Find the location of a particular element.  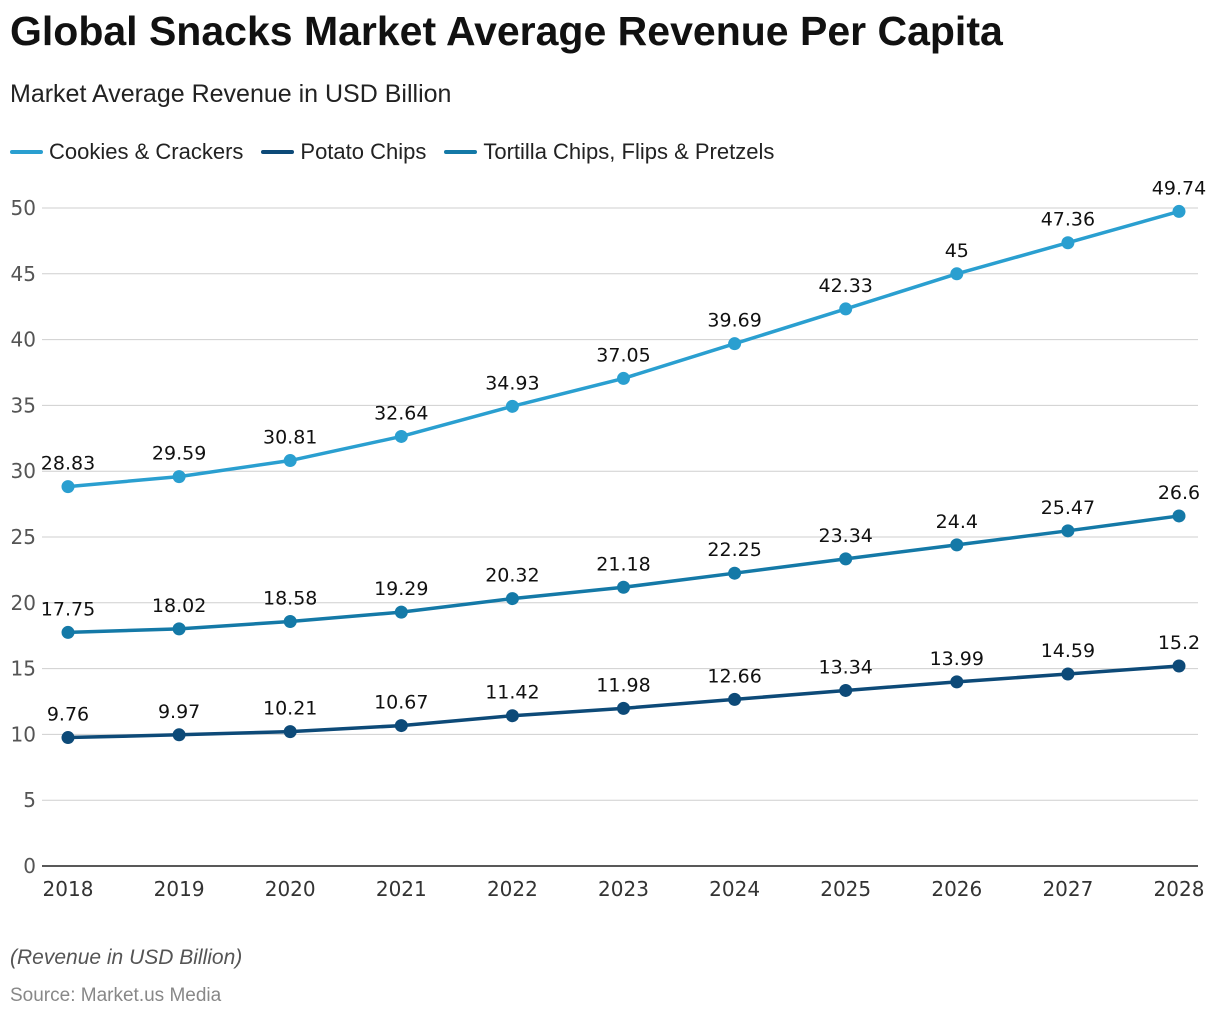

legend-label-potato-chips: Potato Chips is located at coordinates (363, 151).